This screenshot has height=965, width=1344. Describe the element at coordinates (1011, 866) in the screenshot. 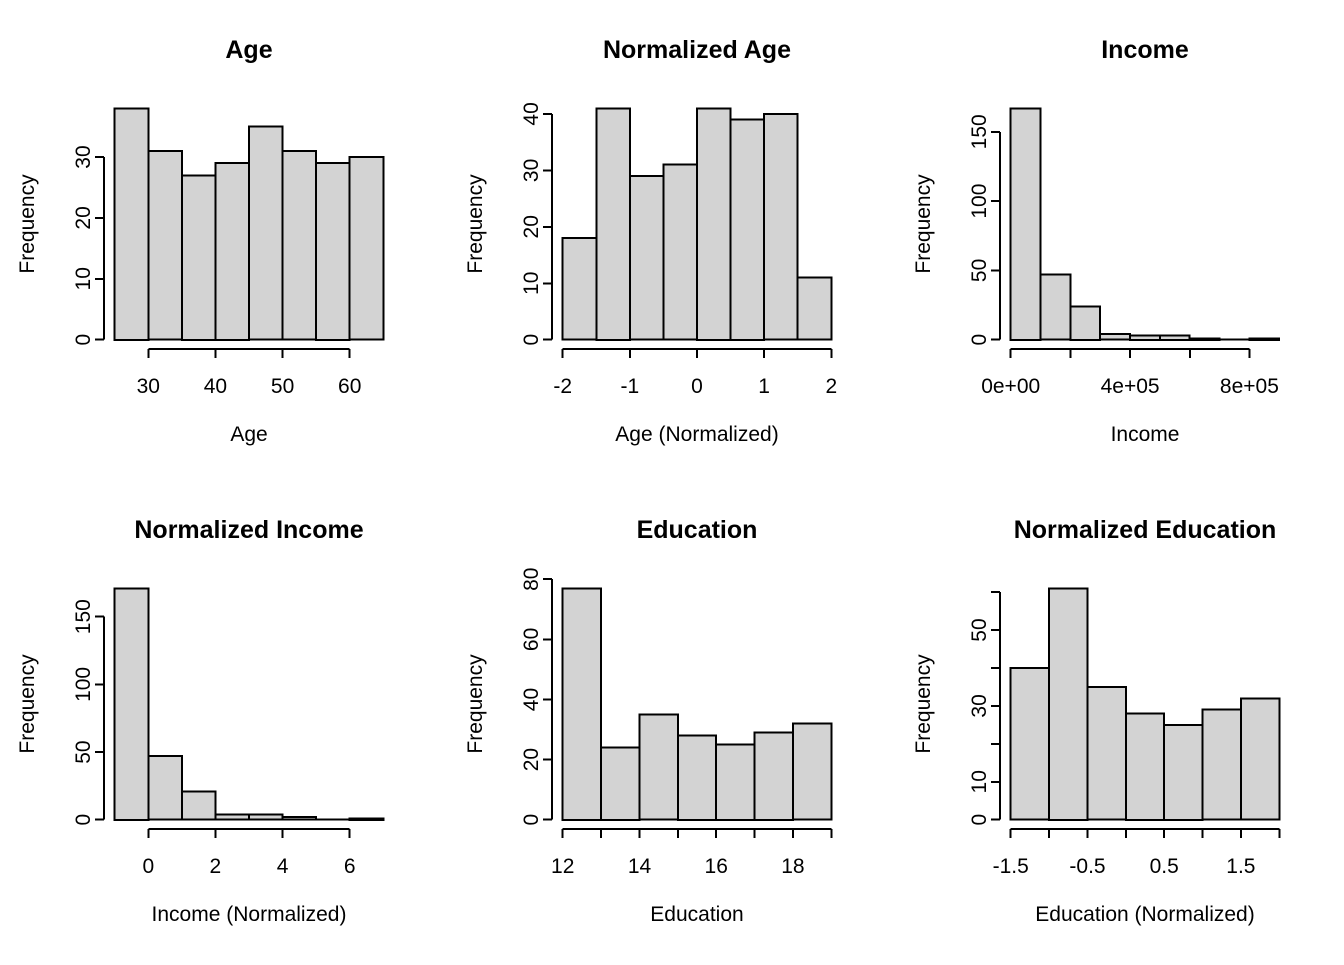

I see `x-tick-label: -1.5` at that location.